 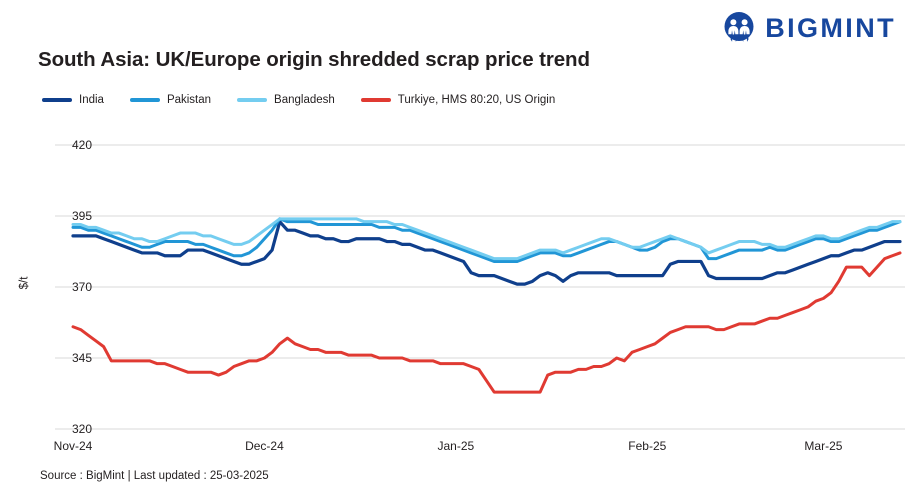 I want to click on x-tick-label: Nov-24, so click(x=73, y=446).